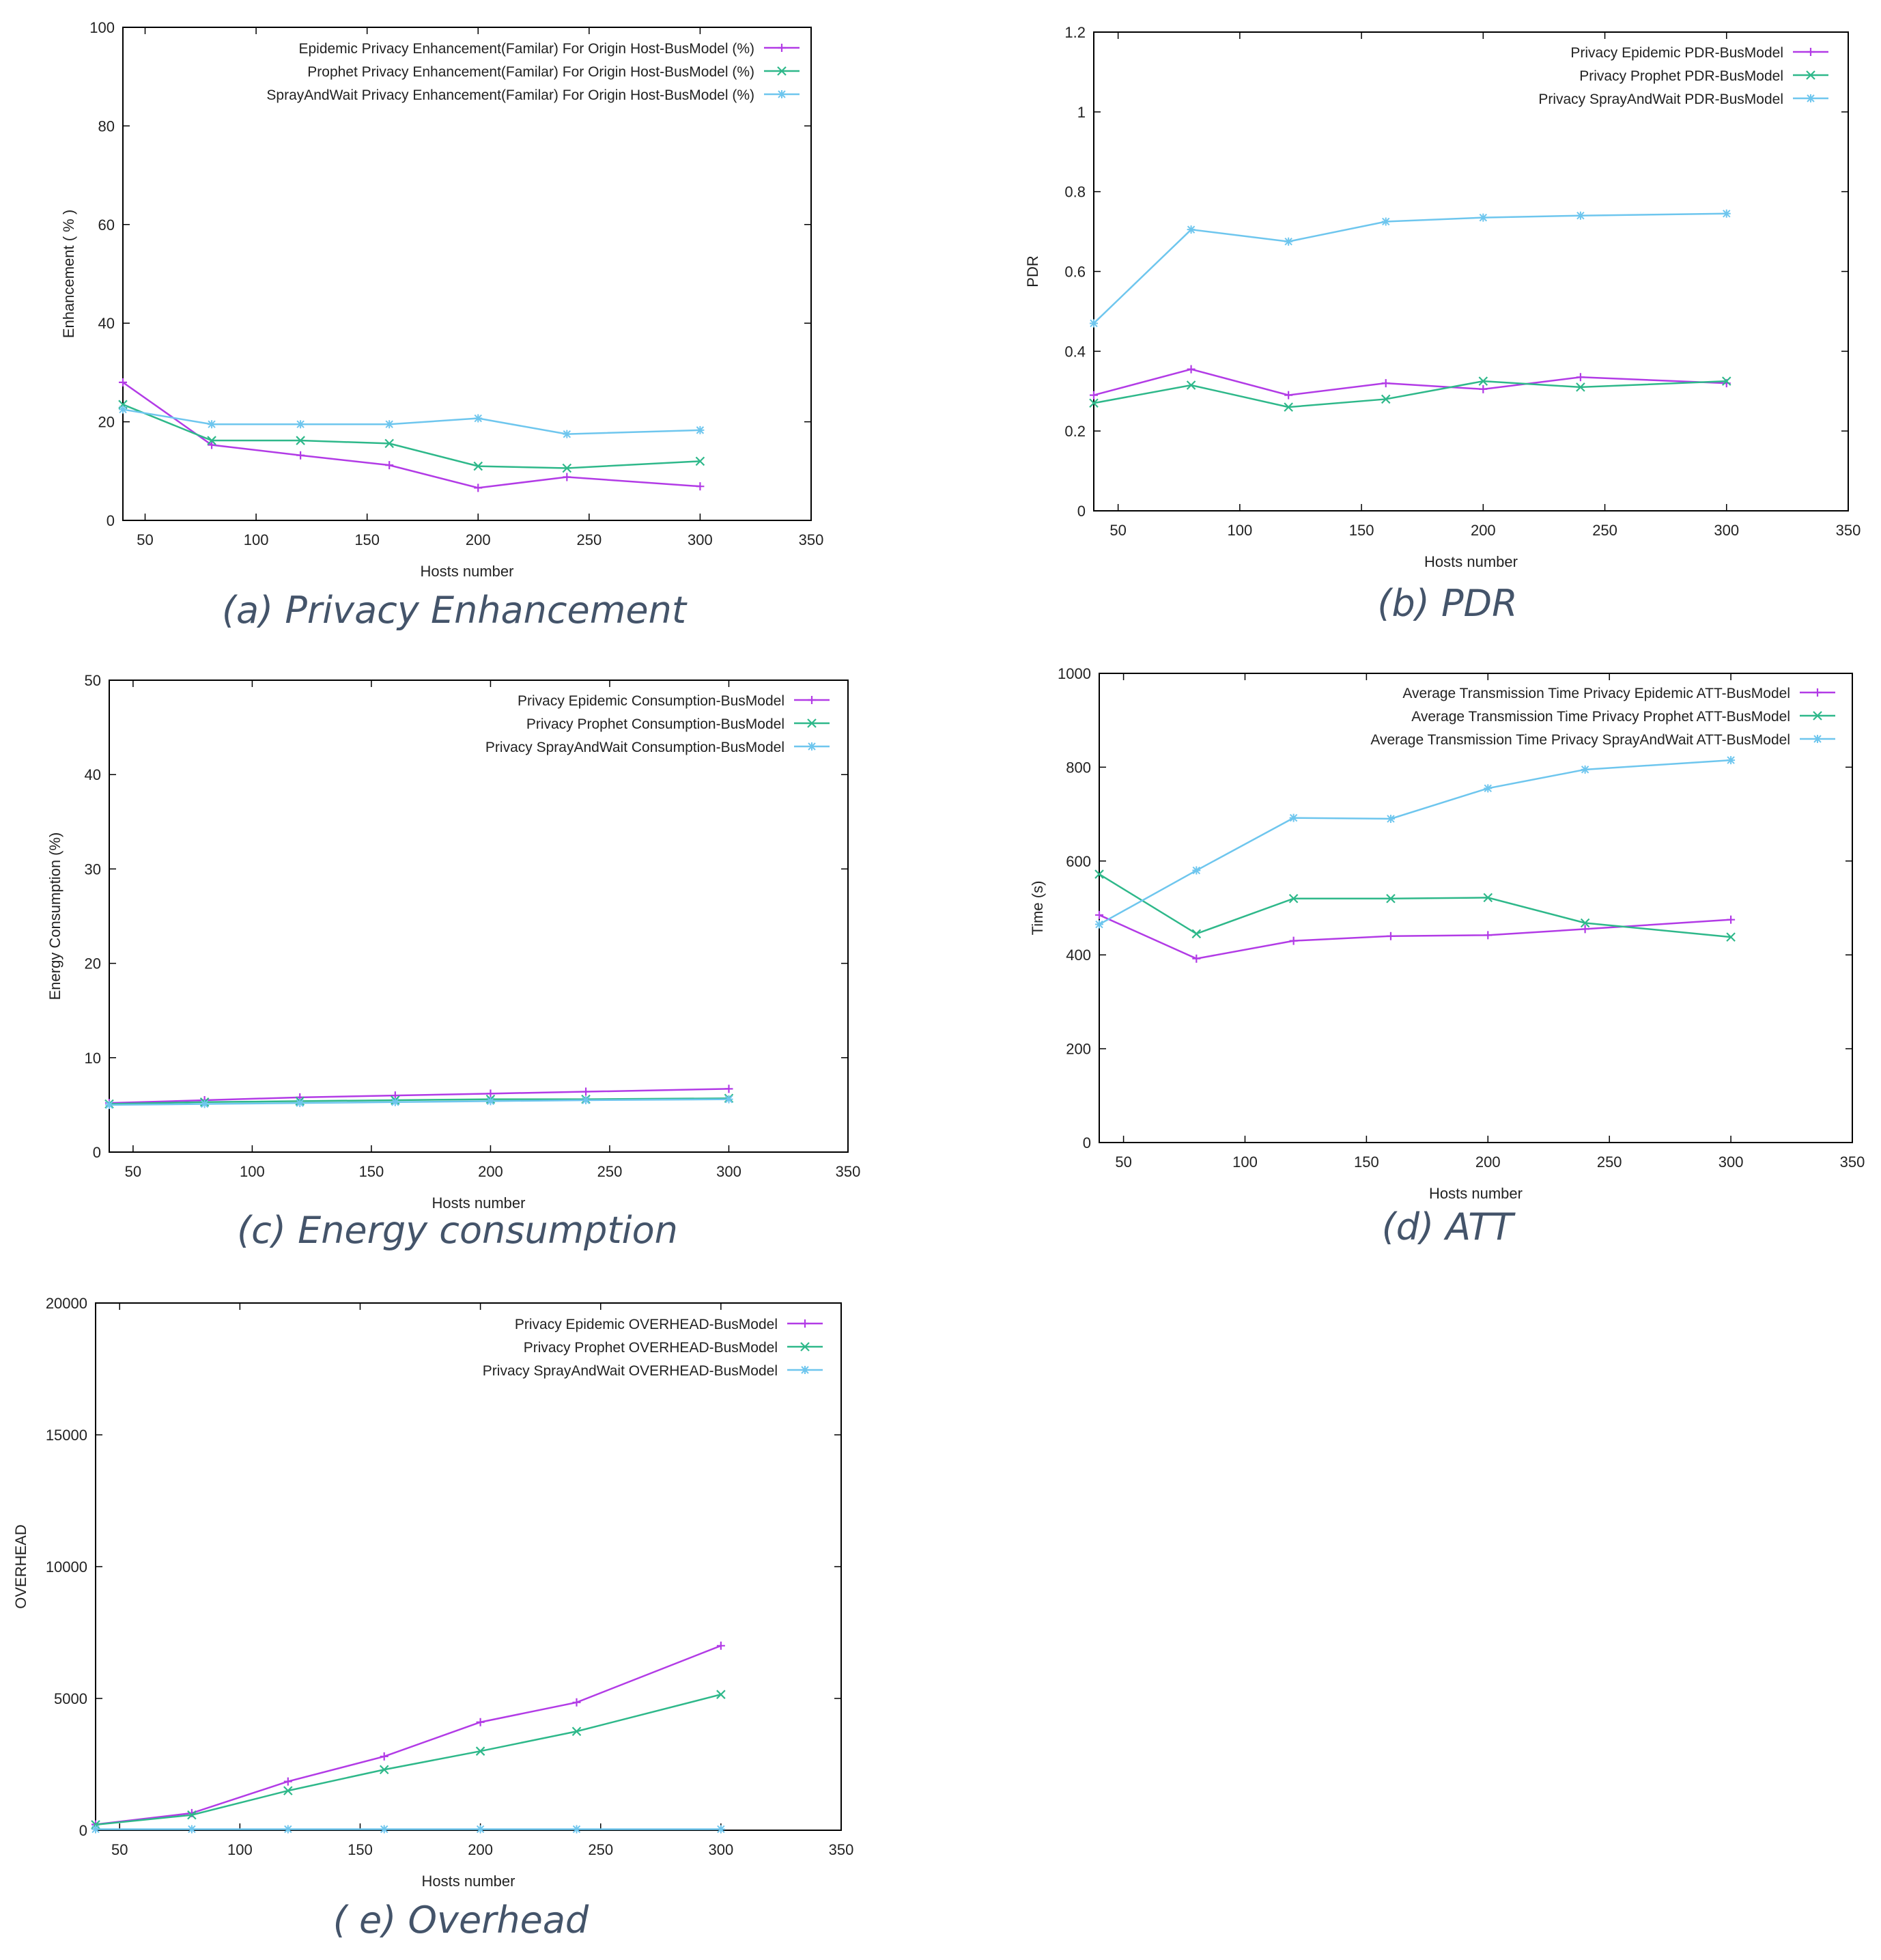 This screenshot has width=1881, height=1960. Describe the element at coordinates (1079, 861) in the screenshot. I see `y-tick-label: 600` at that location.